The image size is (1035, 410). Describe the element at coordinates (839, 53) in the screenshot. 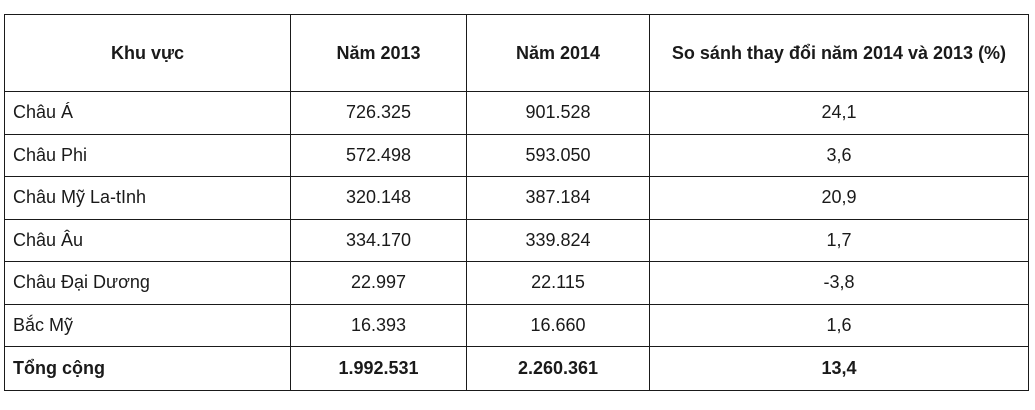

I see `header-change-percent: So sánh thay đổi năm 2014 và 2013 (%)` at that location.